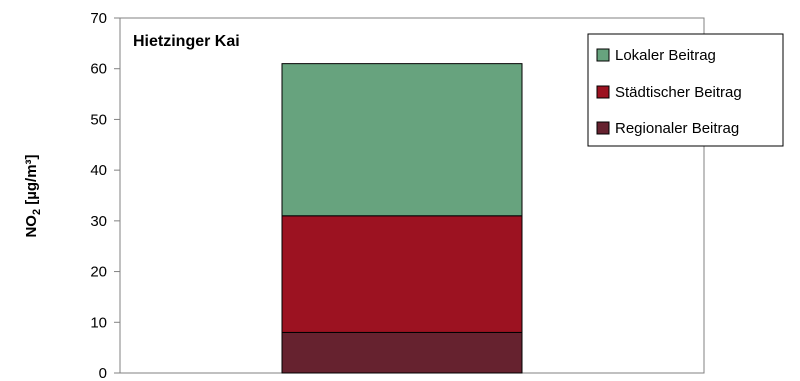  What do you see at coordinates (98, 322) in the screenshot?
I see `y-tick-label: 10` at bounding box center [98, 322].